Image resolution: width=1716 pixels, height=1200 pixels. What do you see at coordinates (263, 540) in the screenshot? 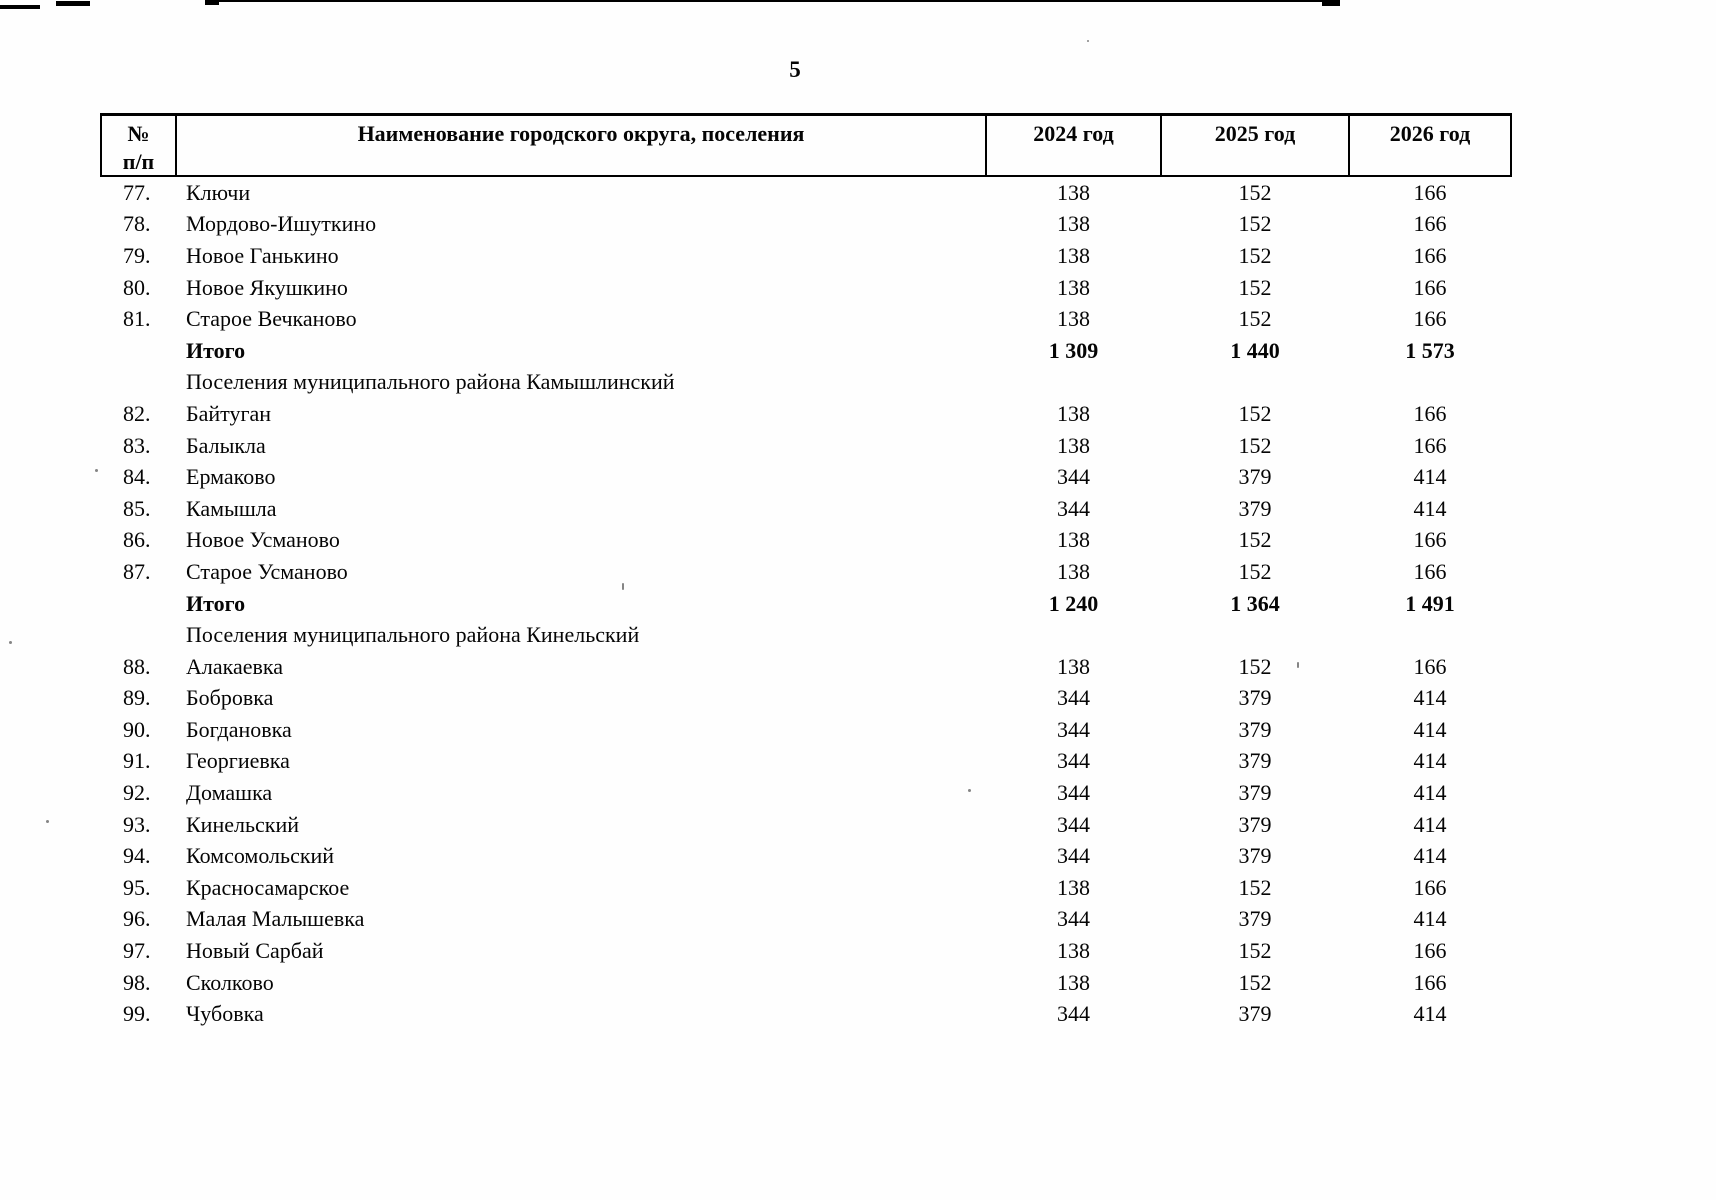
I see `settlement-name: Новое Усманово` at bounding box center [263, 540].